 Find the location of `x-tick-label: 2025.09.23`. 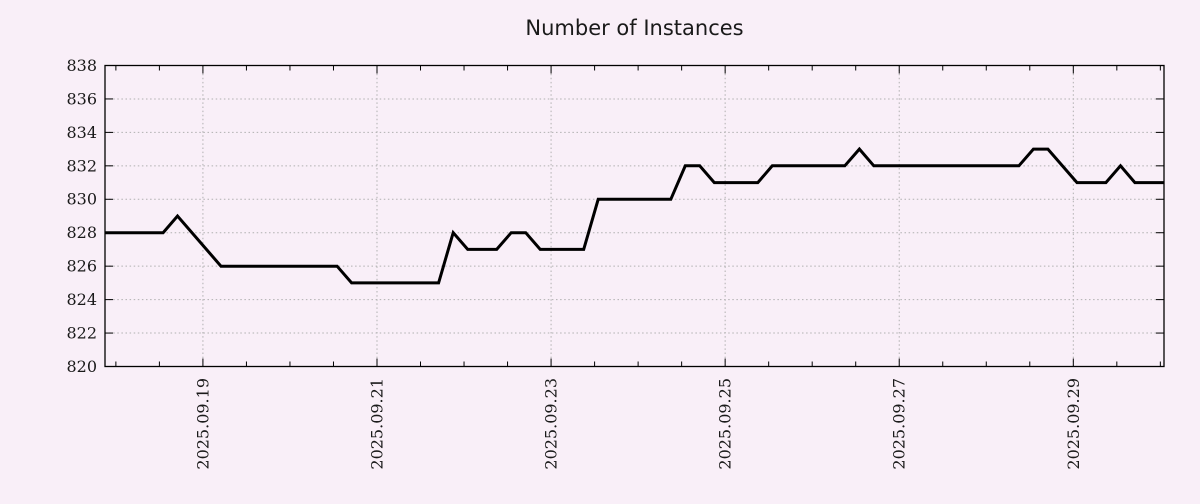

x-tick-label: 2025.09.23 is located at coordinates (551, 424).